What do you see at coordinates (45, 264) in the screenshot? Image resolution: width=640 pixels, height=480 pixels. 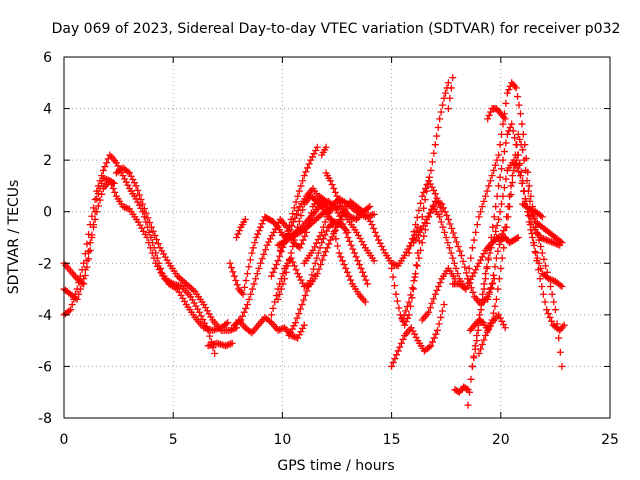 I see `y-tick-label: -2` at bounding box center [45, 264].